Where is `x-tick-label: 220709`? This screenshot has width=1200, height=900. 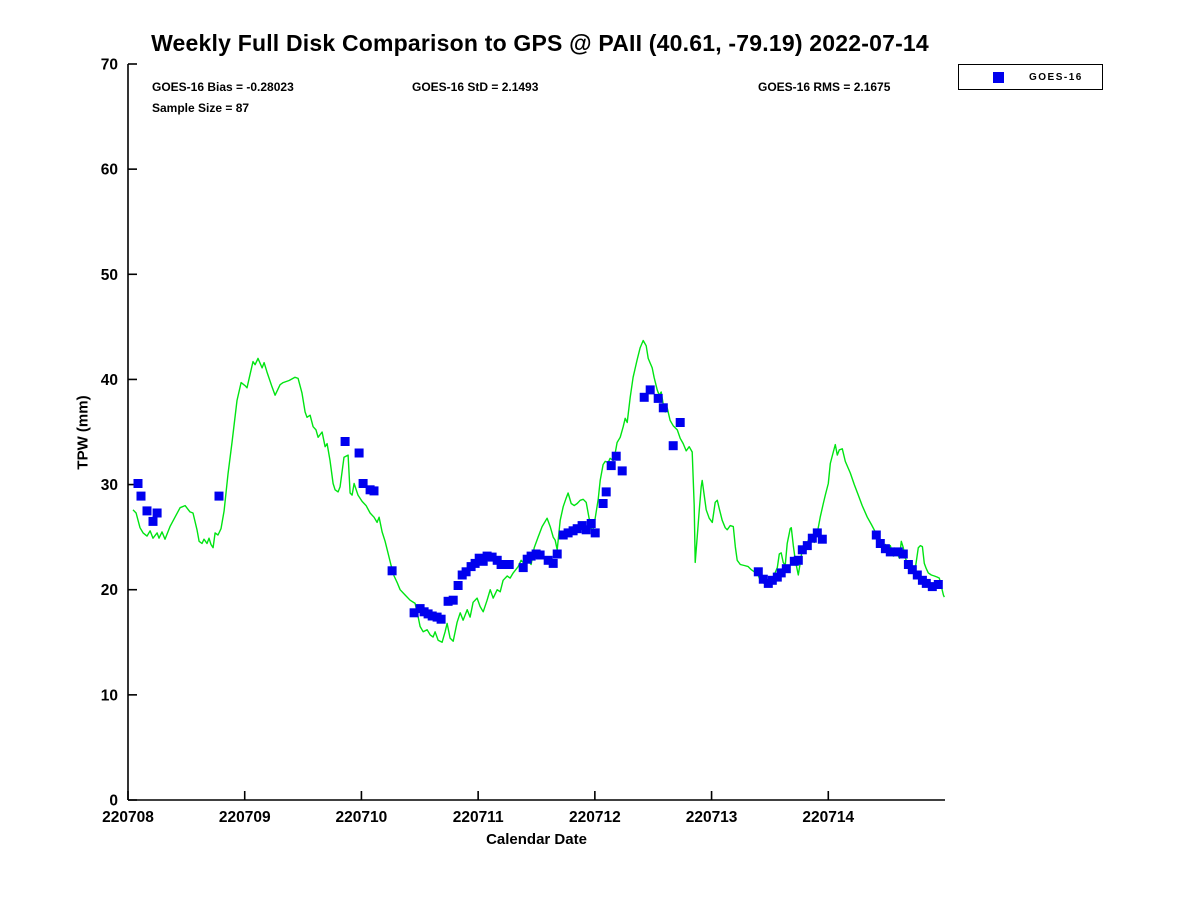
x-tick-label: 220709 is located at coordinates (245, 817).